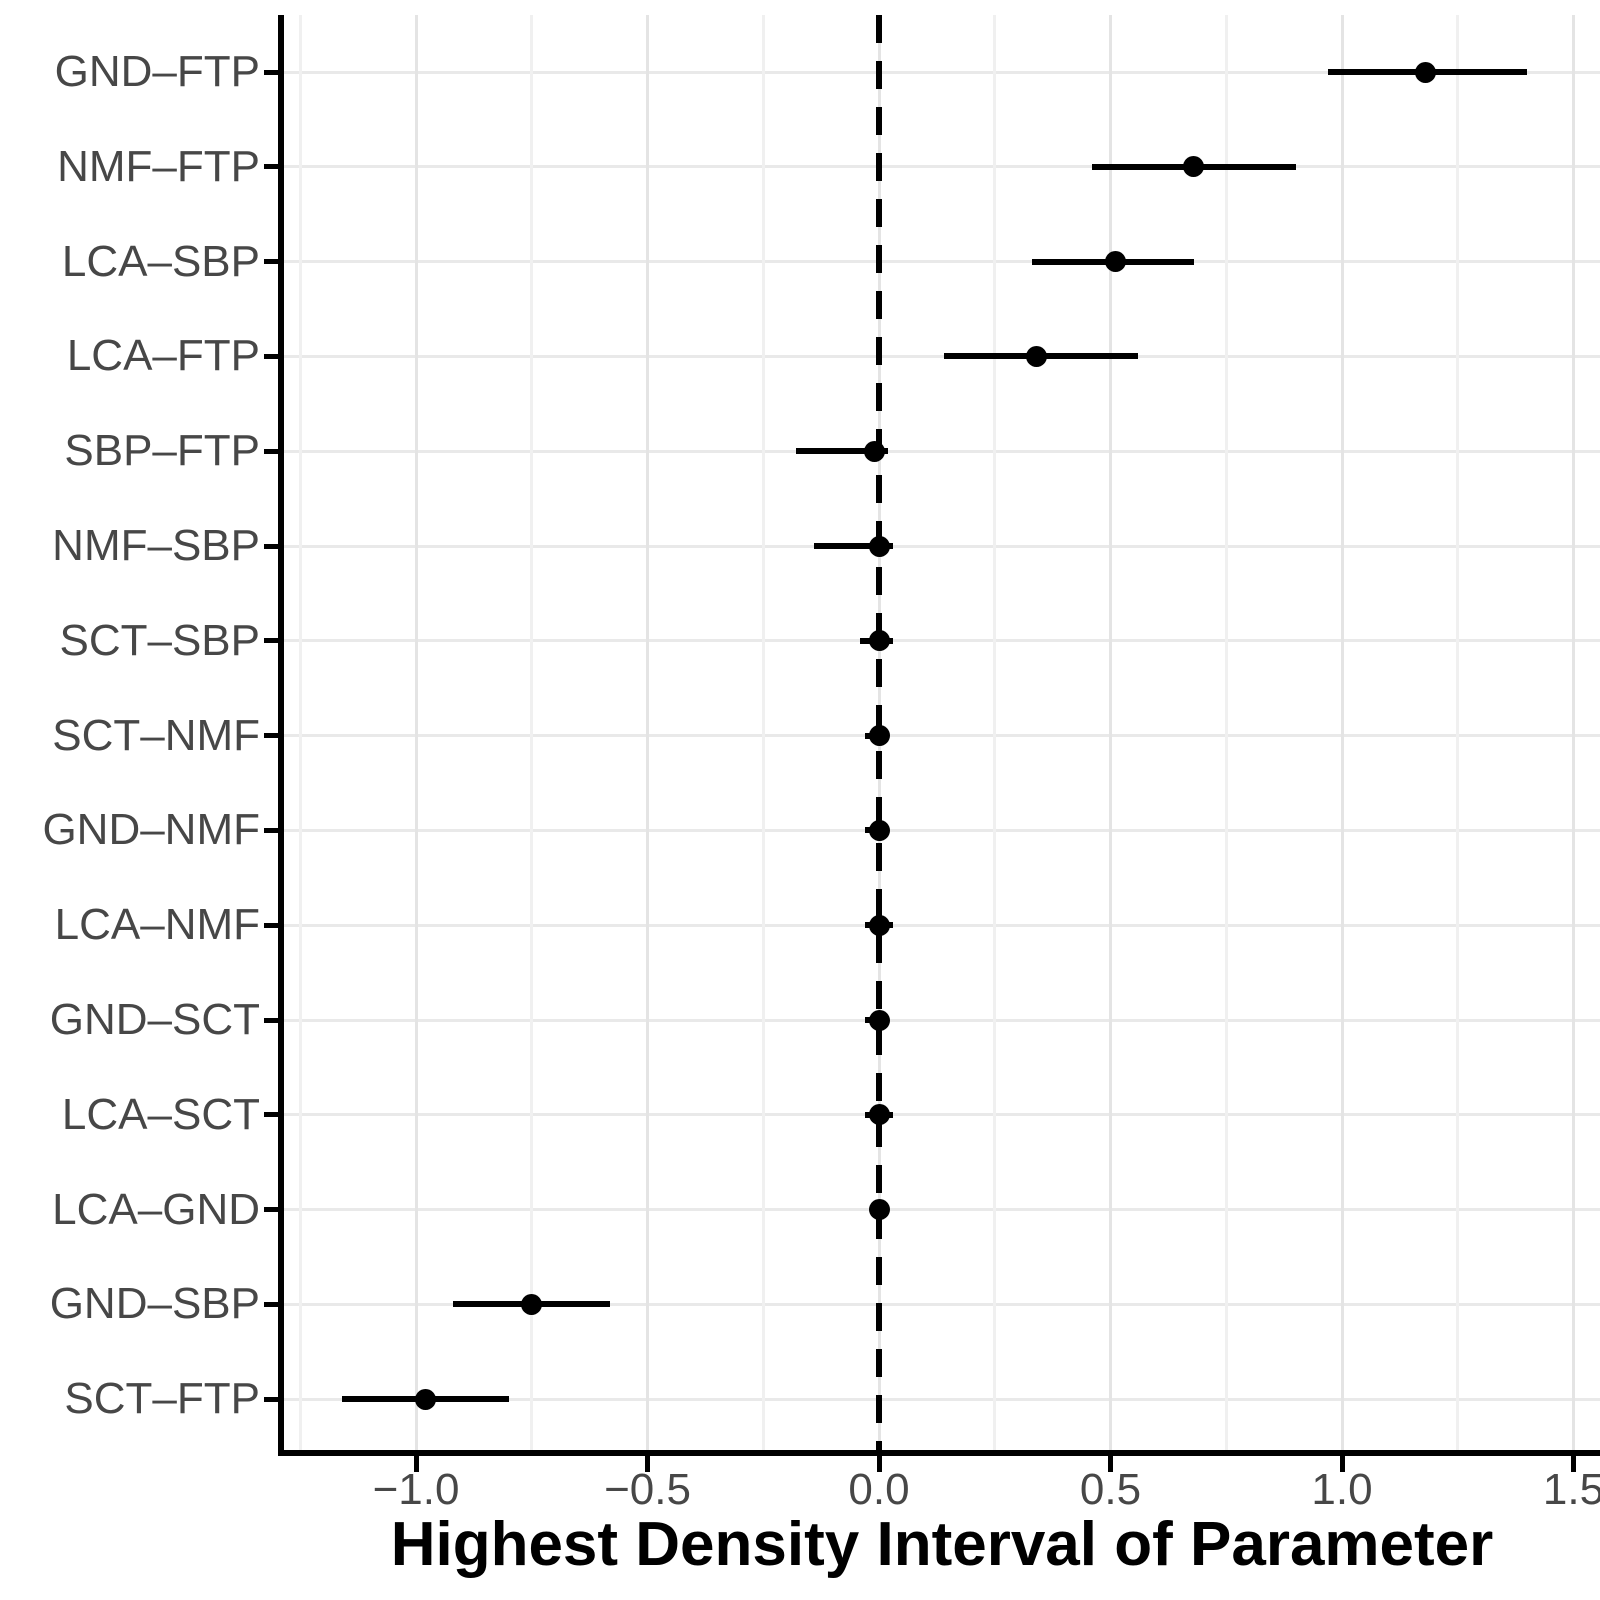  I want to click on x-tick-label: −1.0, so click(416, 1489).